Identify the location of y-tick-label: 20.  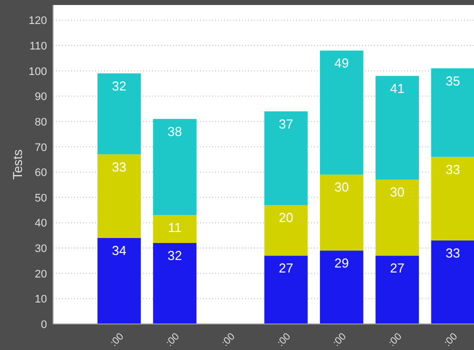
(40, 274).